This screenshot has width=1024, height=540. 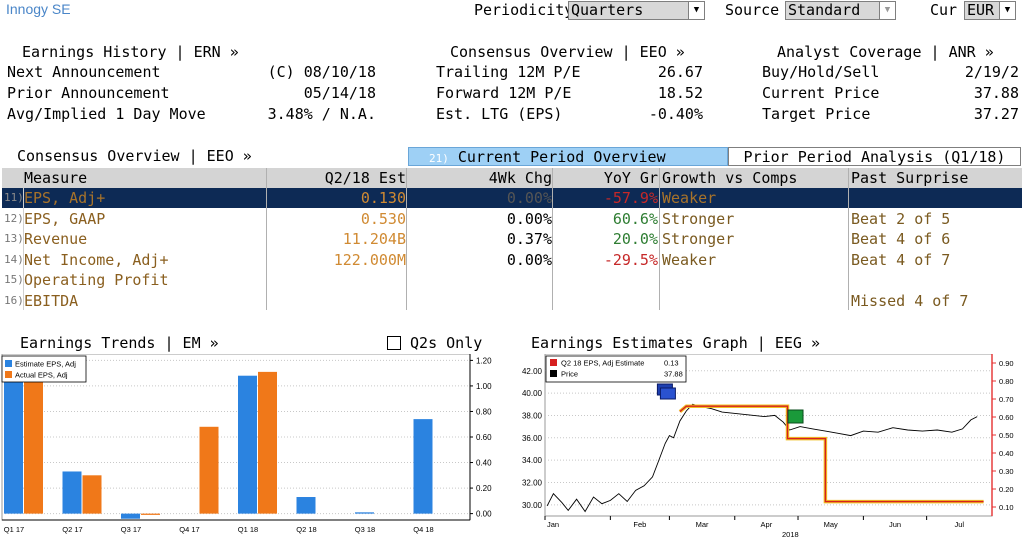 I want to click on consensus-overview-link: Consensus Overview | EEO », so click(x=567, y=52).